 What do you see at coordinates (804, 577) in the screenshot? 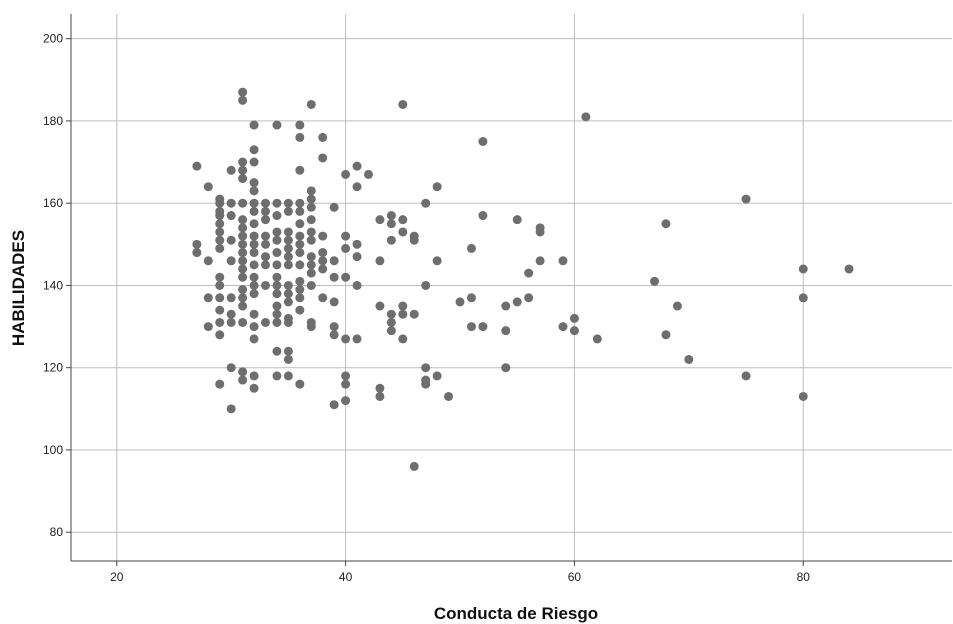
I see `x-tick-label: 80` at bounding box center [804, 577].